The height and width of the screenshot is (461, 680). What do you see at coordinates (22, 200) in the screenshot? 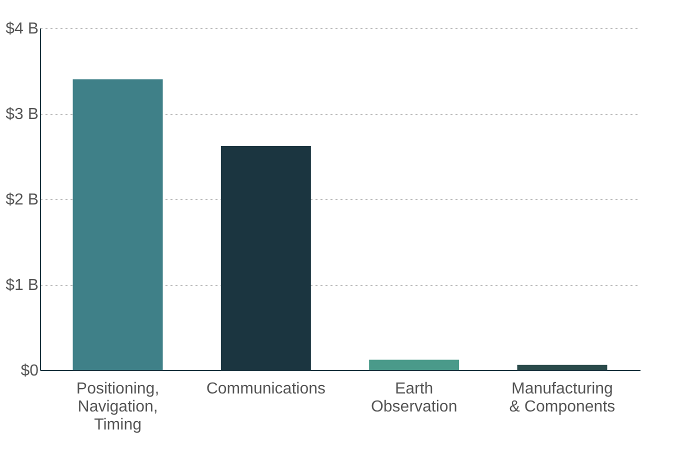
I see `y-tick-label: $2 B` at bounding box center [22, 200].